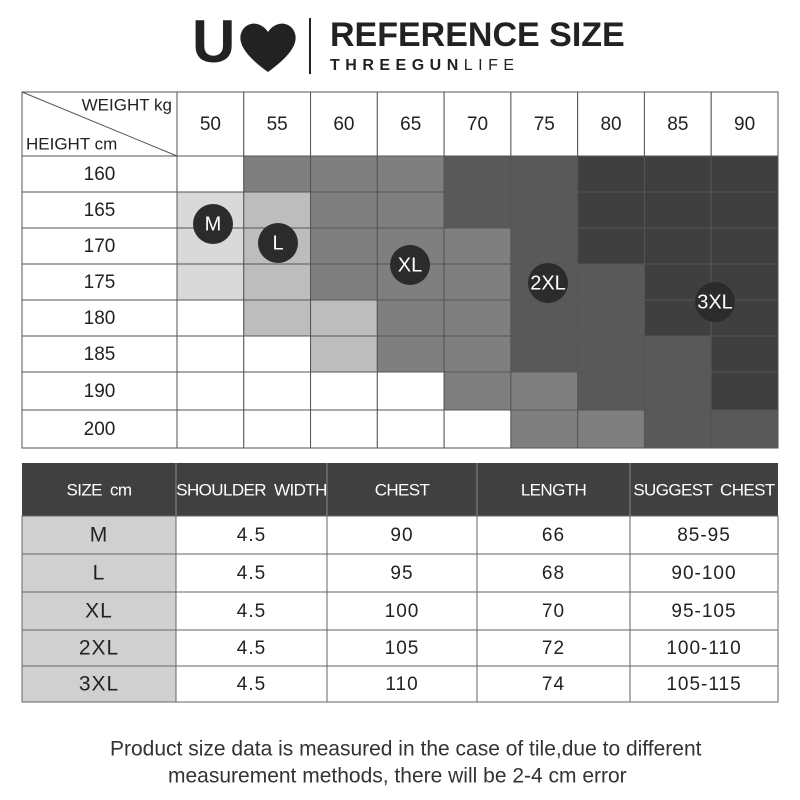 The width and height of the screenshot is (800, 800). I want to click on weight-label: 55, so click(277, 124).